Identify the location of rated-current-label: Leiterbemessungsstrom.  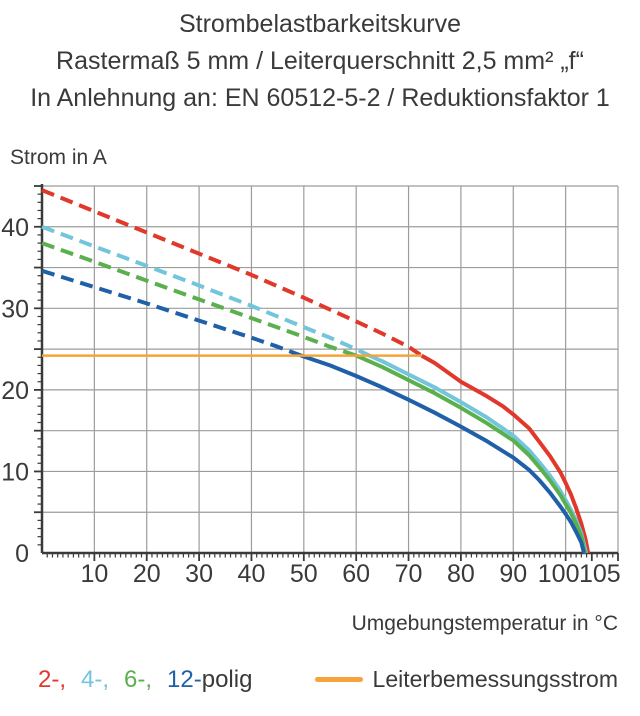
(495, 679).